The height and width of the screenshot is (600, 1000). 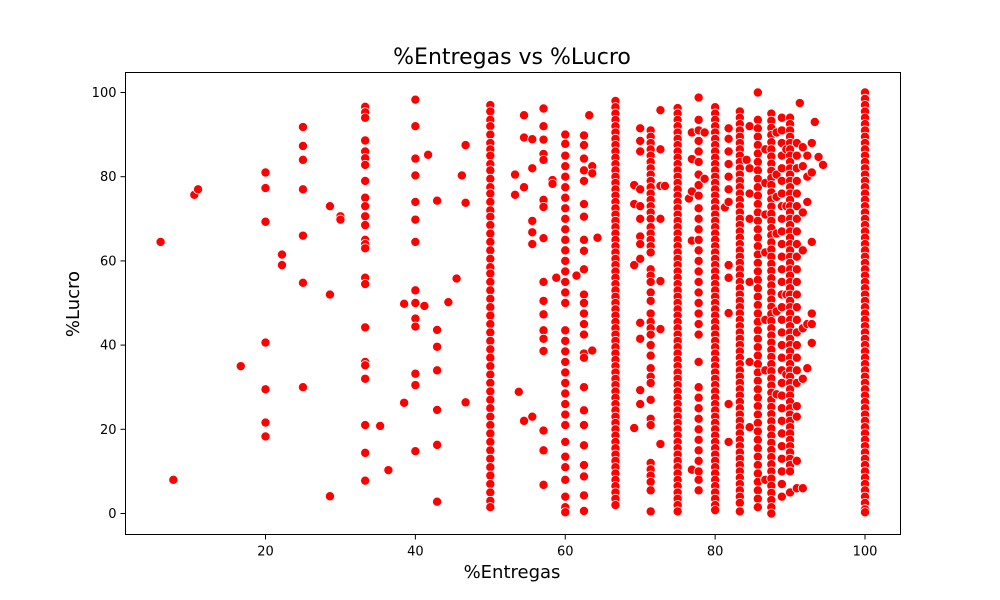 What do you see at coordinates (565, 552) in the screenshot?
I see `x-tick-label: 60` at bounding box center [565, 552].